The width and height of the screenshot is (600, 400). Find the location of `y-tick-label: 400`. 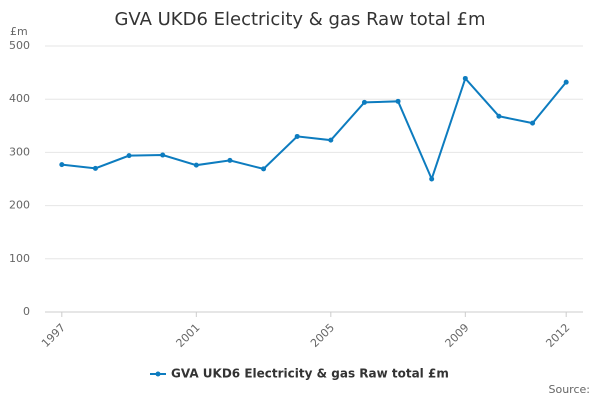

y-tick-label: 400 is located at coordinates (19, 98).